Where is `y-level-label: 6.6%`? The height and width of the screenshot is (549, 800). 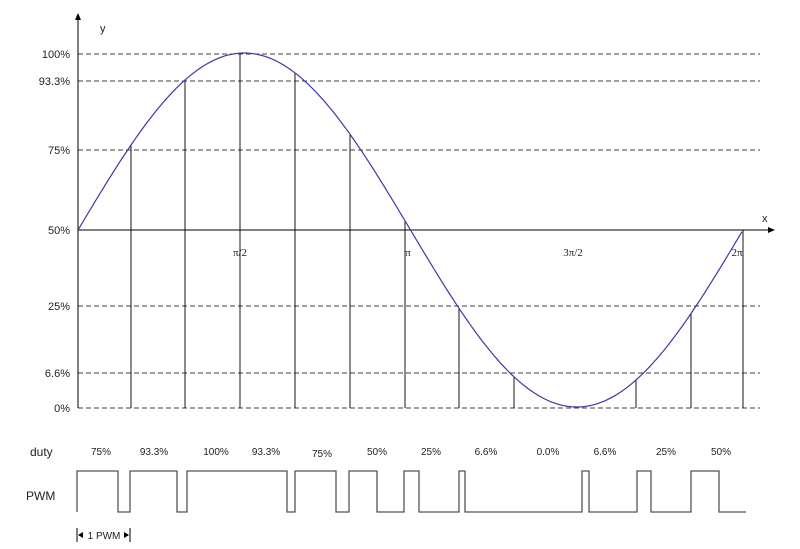
y-level-label: 6.6% is located at coordinates (57, 374).